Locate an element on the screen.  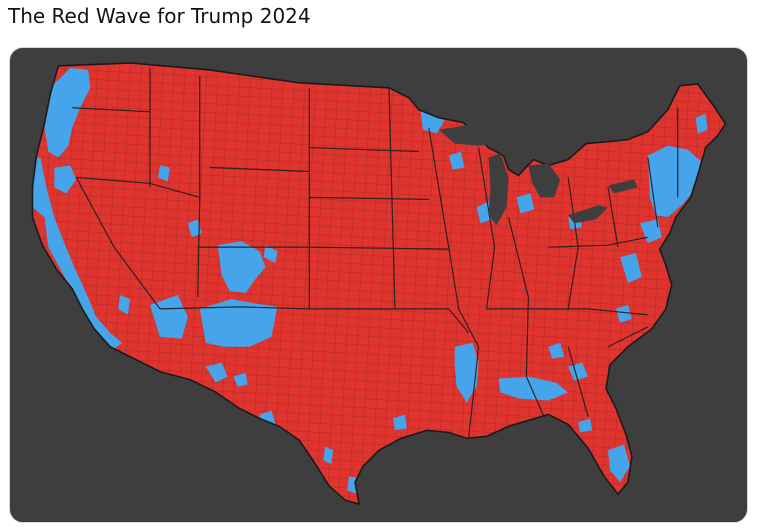
utah-blue is located at coordinates (194, 228).